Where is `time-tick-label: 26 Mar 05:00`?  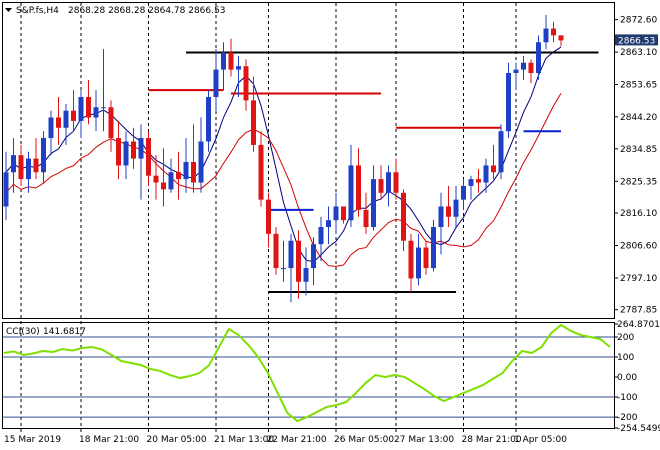
time-tick-label: 26 Mar 05:00 is located at coordinates (364, 440).